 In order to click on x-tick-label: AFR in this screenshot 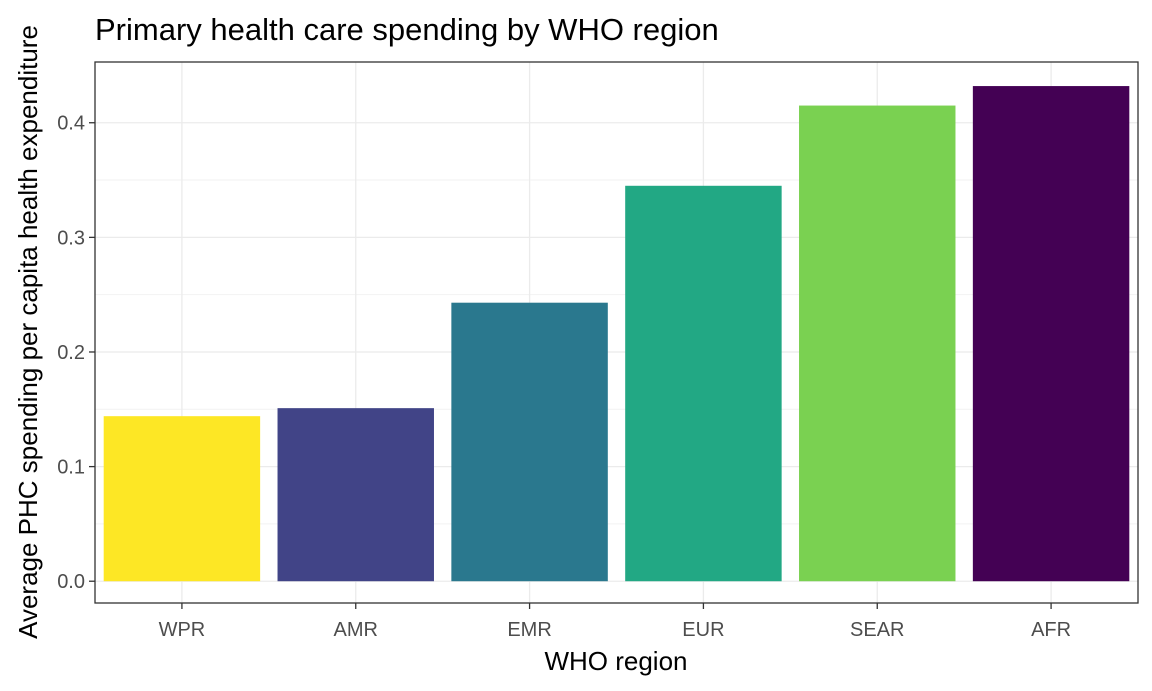, I will do `click(1051, 630)`.